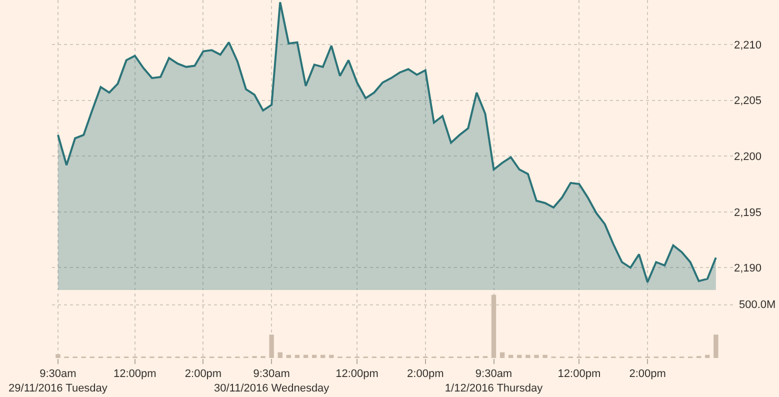 This screenshot has width=779, height=397. Describe the element at coordinates (757, 305) in the screenshot. I see `ref-line-label: 500.0M` at that location.